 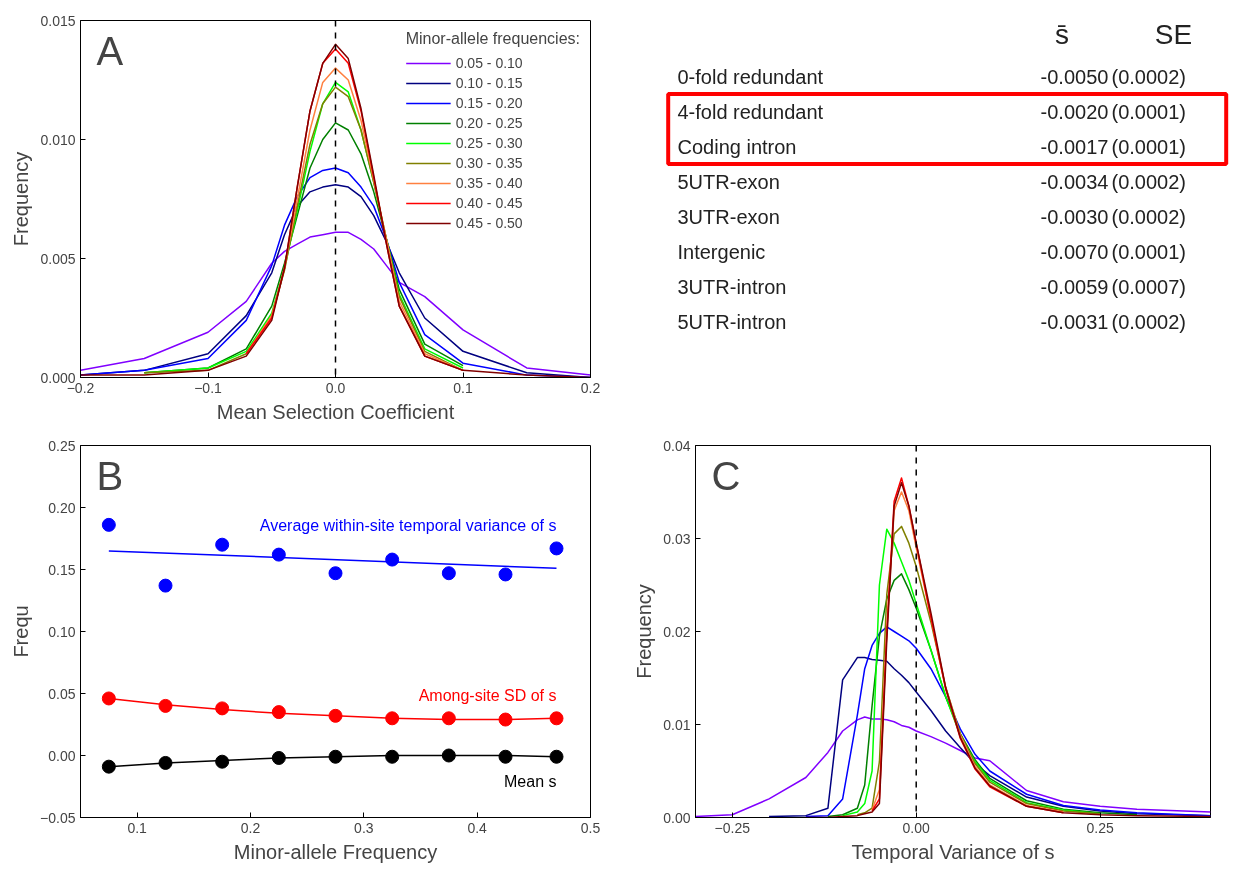 I want to click on legend-label: 0.15 - 0.20, so click(x=489, y=103).